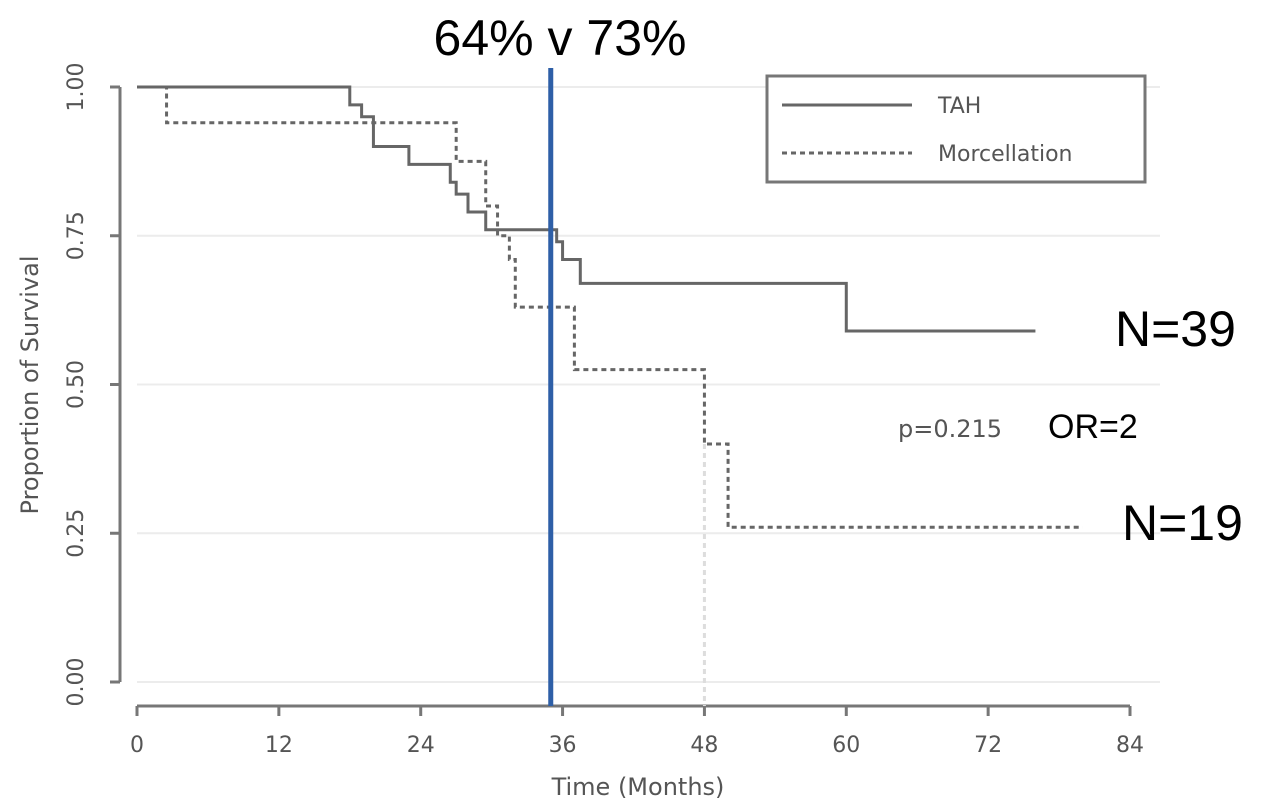 The height and width of the screenshot is (802, 1262). Describe the element at coordinates (279, 745) in the screenshot. I see `x-tick-label: 12` at that location.